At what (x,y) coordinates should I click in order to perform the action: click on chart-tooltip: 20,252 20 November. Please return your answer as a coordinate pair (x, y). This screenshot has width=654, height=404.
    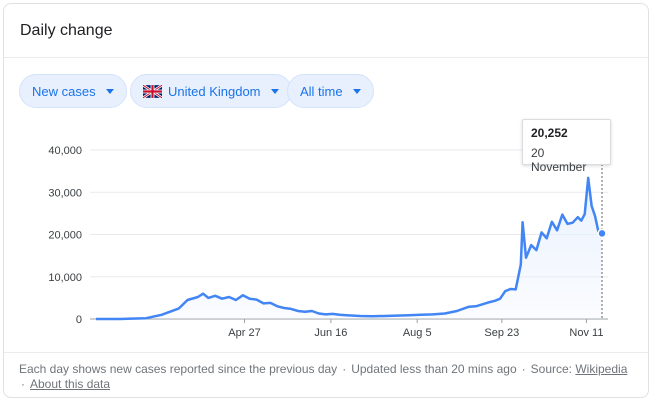
    Looking at the image, I should click on (566, 146).